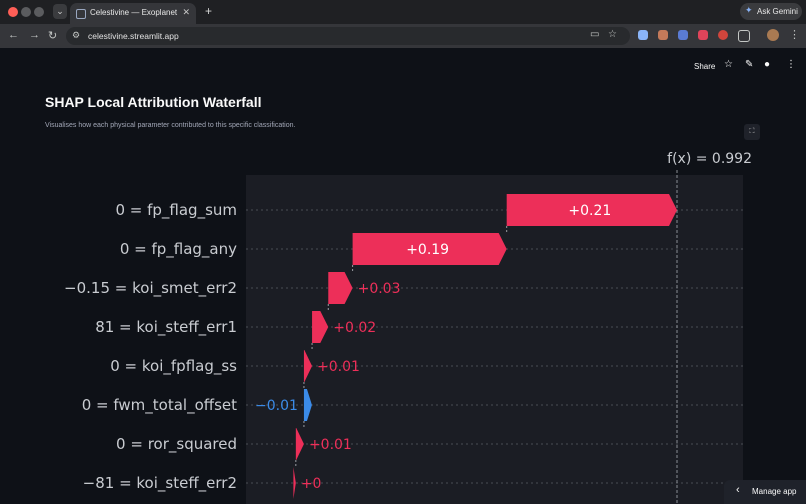  What do you see at coordinates (683, 35) in the screenshot?
I see `extension-folder-icon` at bounding box center [683, 35].